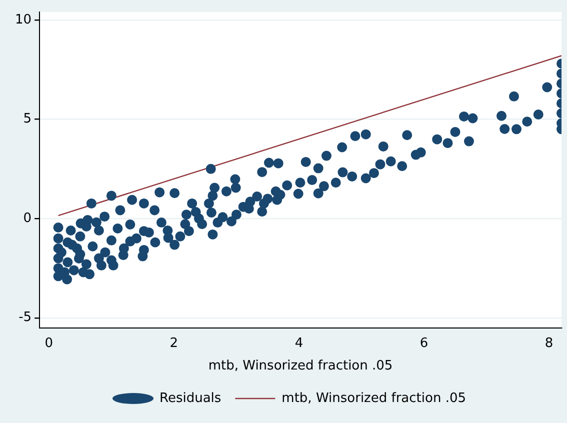  I want to click on y-tick-label: 0, so click(27, 218).